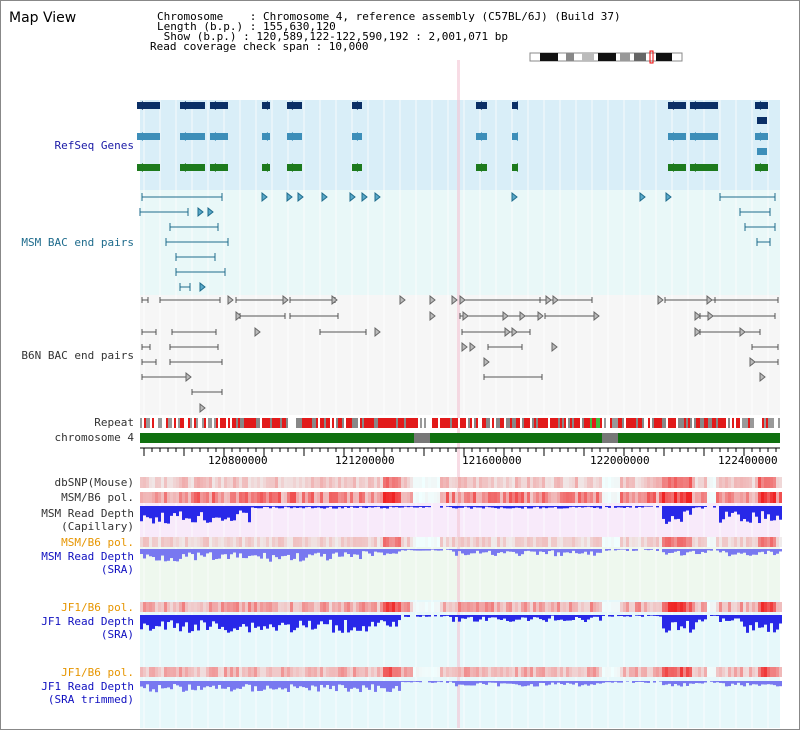 The height and width of the screenshot is (730, 800). I want to click on jf1-read-depth-sra-label-1: JF1 Read Depth, so click(87, 621).